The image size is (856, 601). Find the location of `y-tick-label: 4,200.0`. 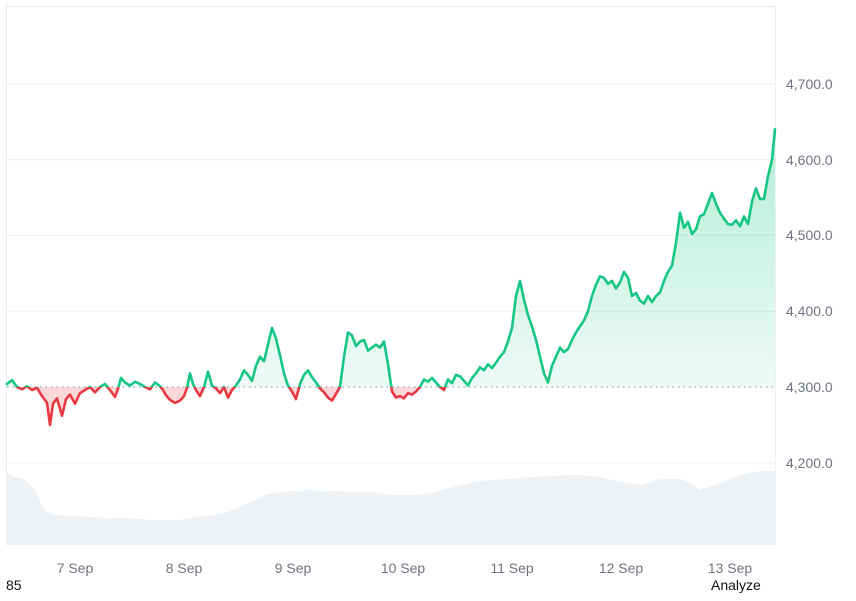

y-tick-label: 4,200.0 is located at coordinates (809, 462).